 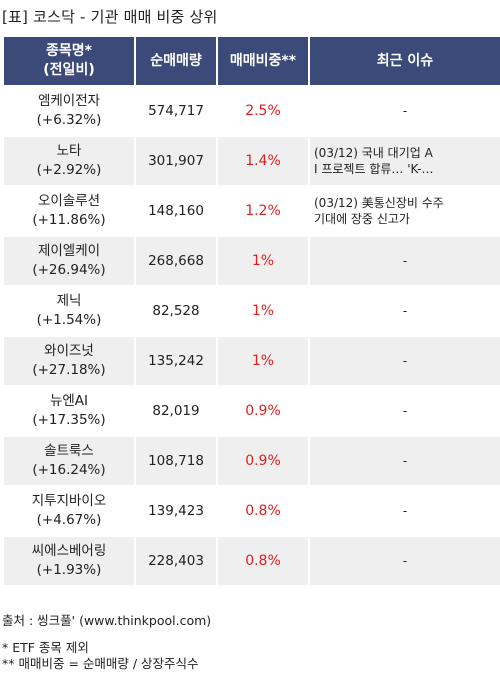 What do you see at coordinates (107, 620) in the screenshot?
I see `source-note: 출처 : 씽크풀' (www.thinkpool.com)` at bounding box center [107, 620].